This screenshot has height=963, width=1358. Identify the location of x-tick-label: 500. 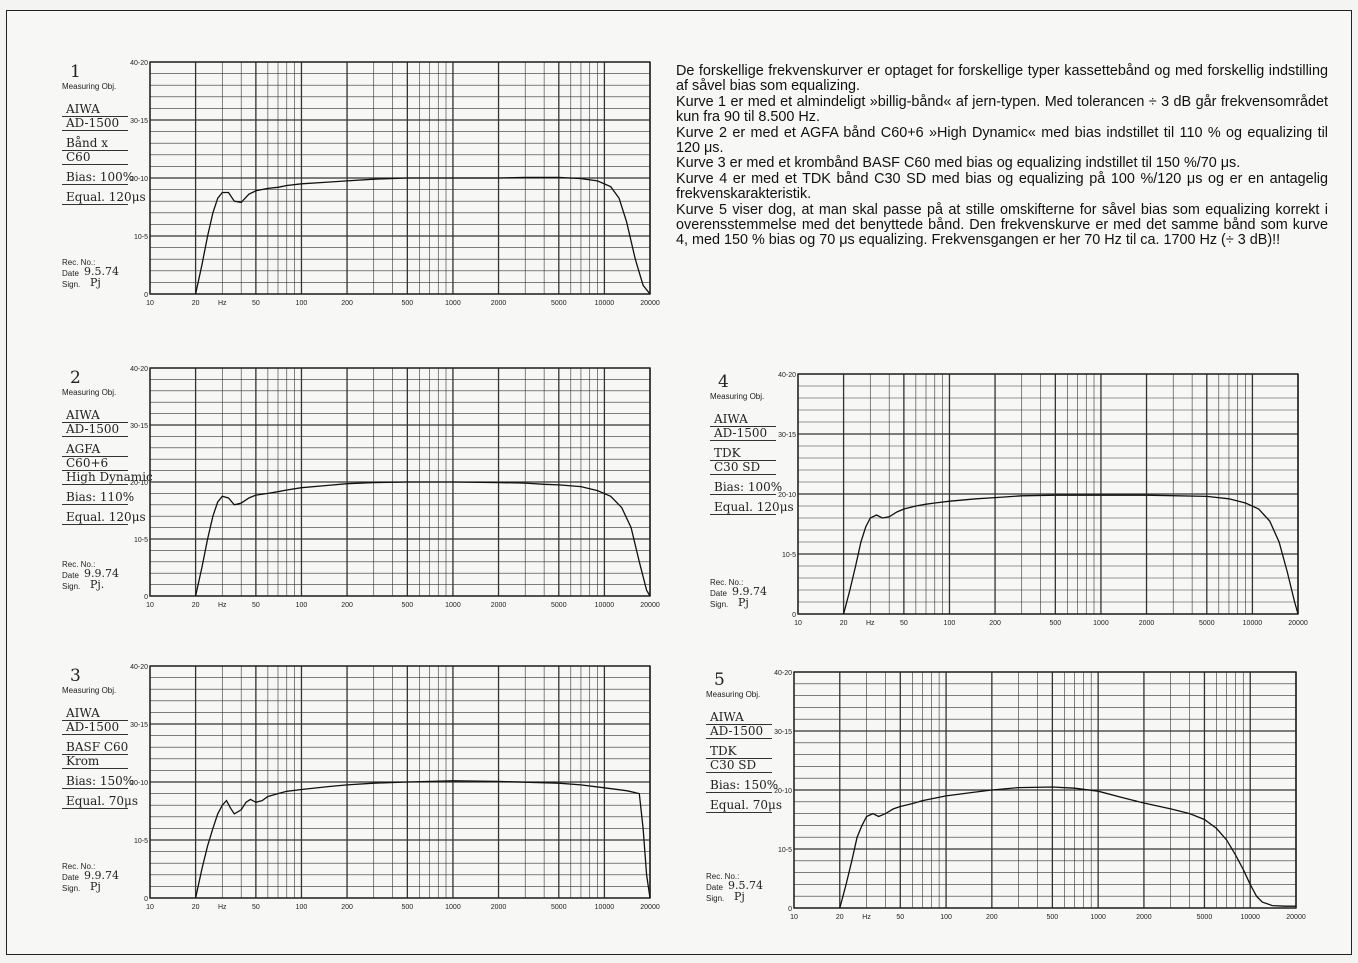
(407, 605).